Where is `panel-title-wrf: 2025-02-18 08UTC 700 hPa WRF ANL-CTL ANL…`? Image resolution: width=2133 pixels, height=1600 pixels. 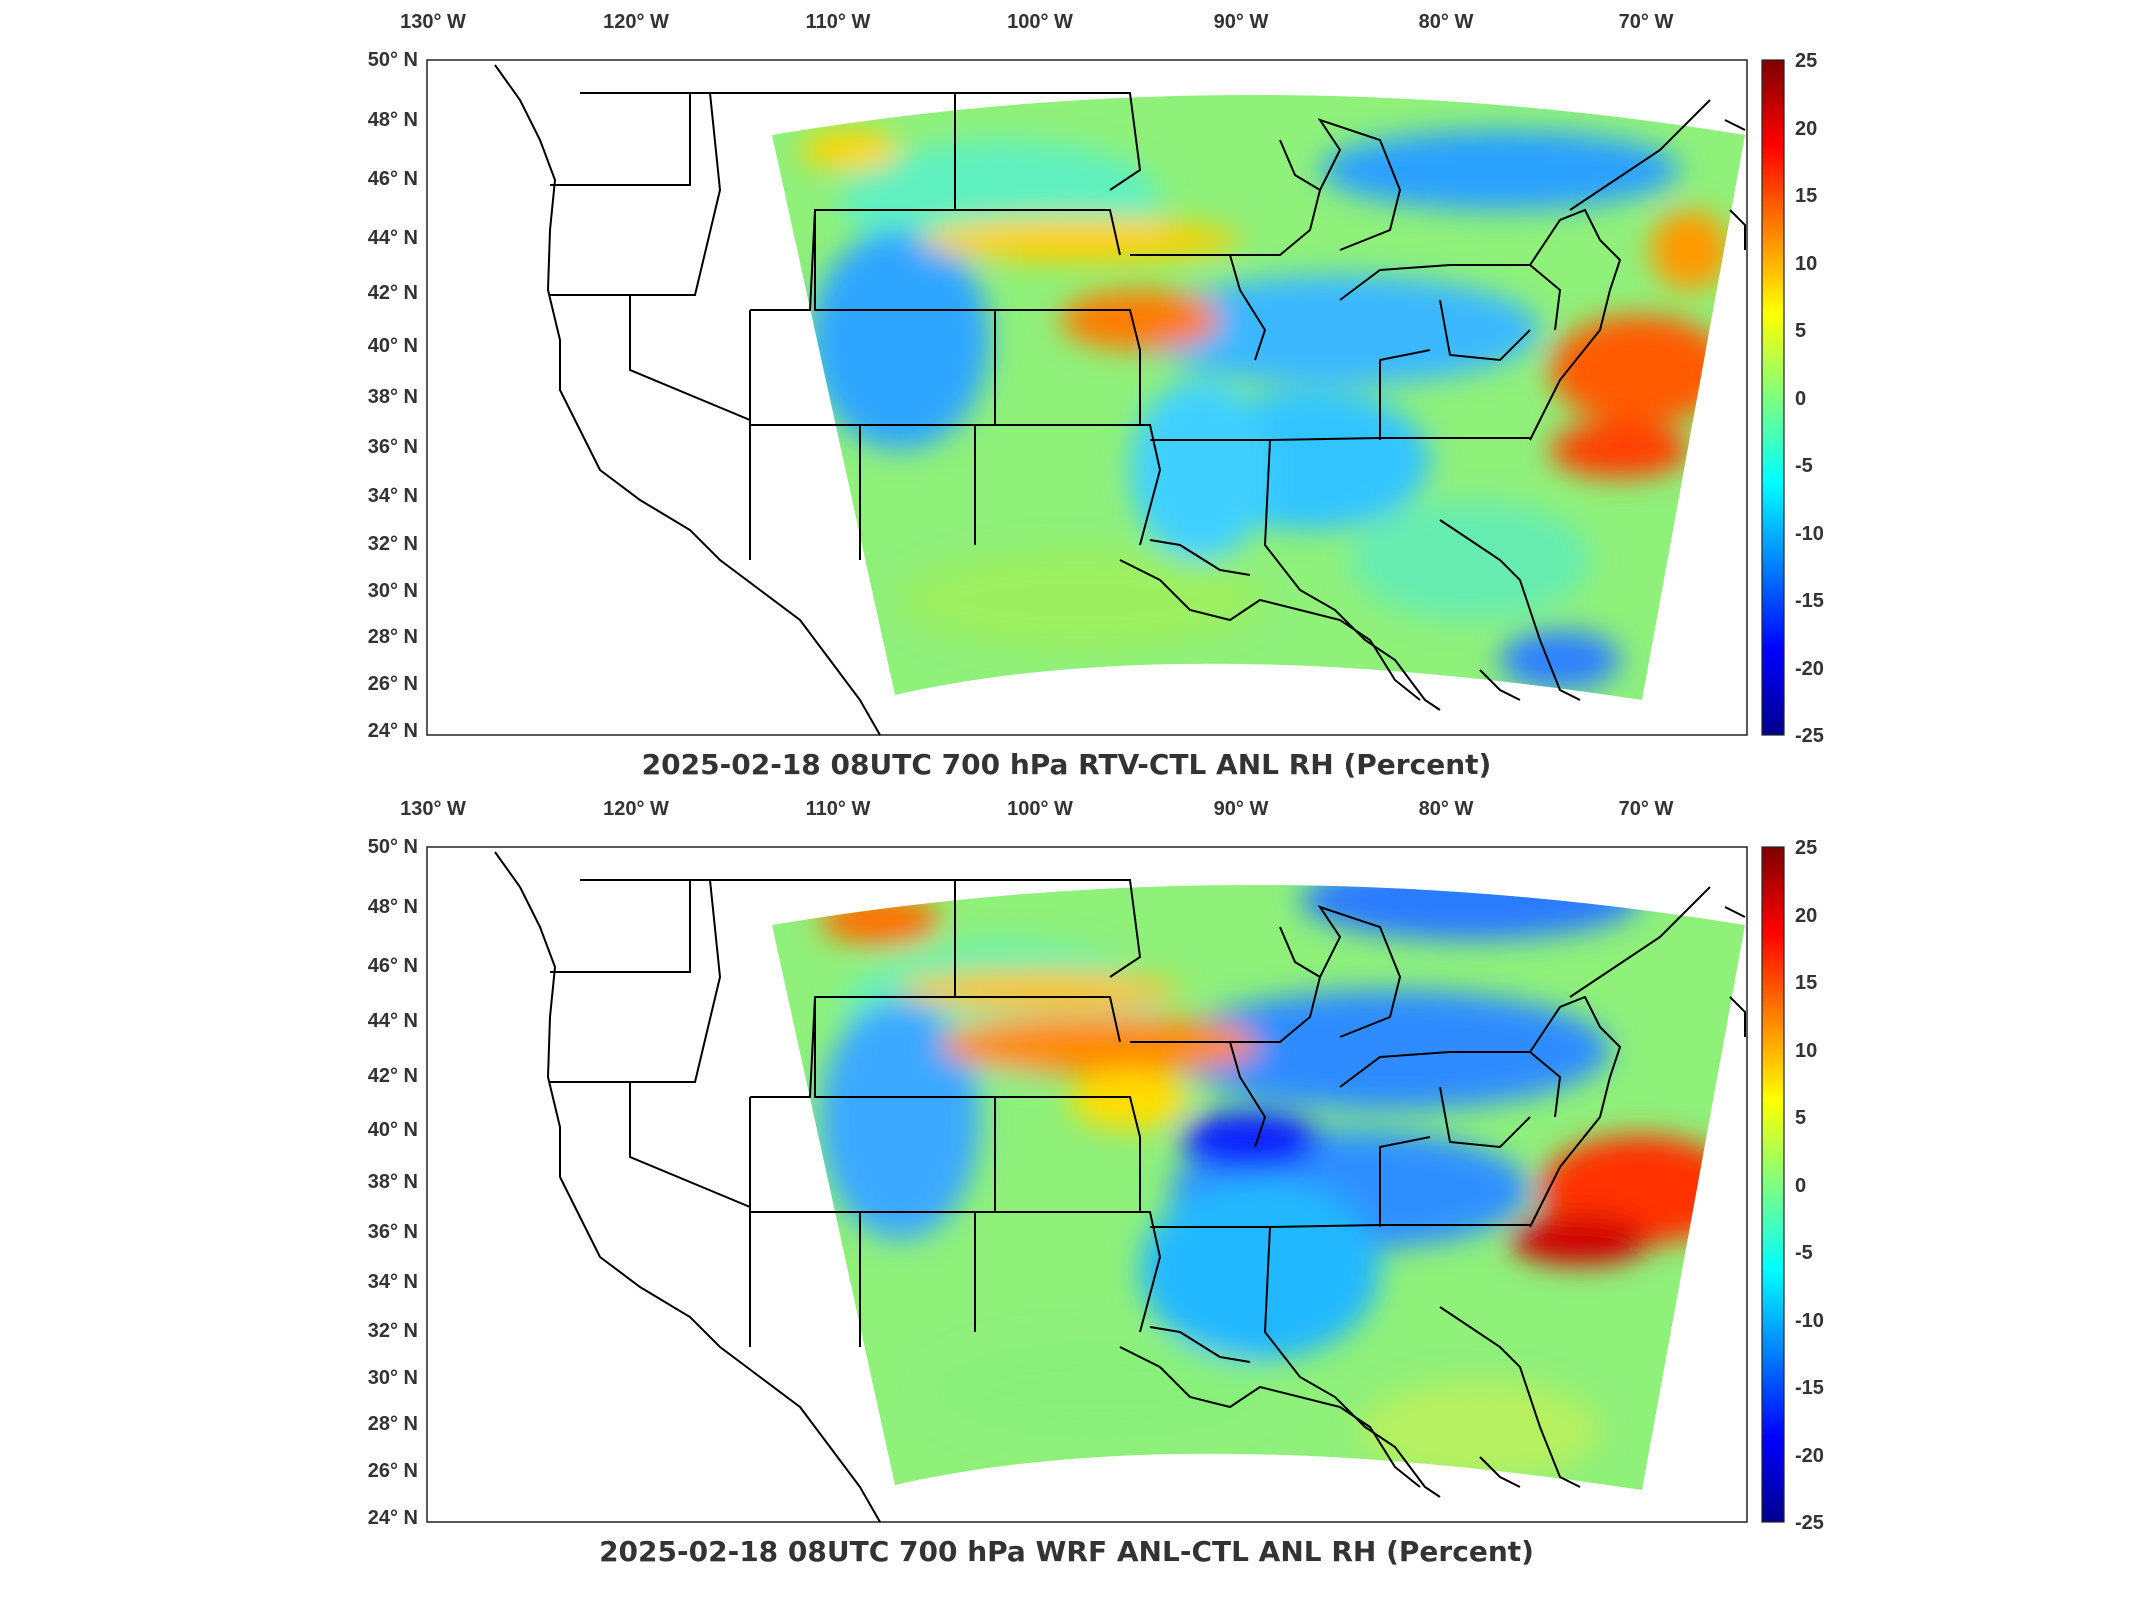 panel-title-wrf: 2025-02-18 08UTC 700 hPa WRF ANL-CTL ANL… is located at coordinates (1066, 1551).